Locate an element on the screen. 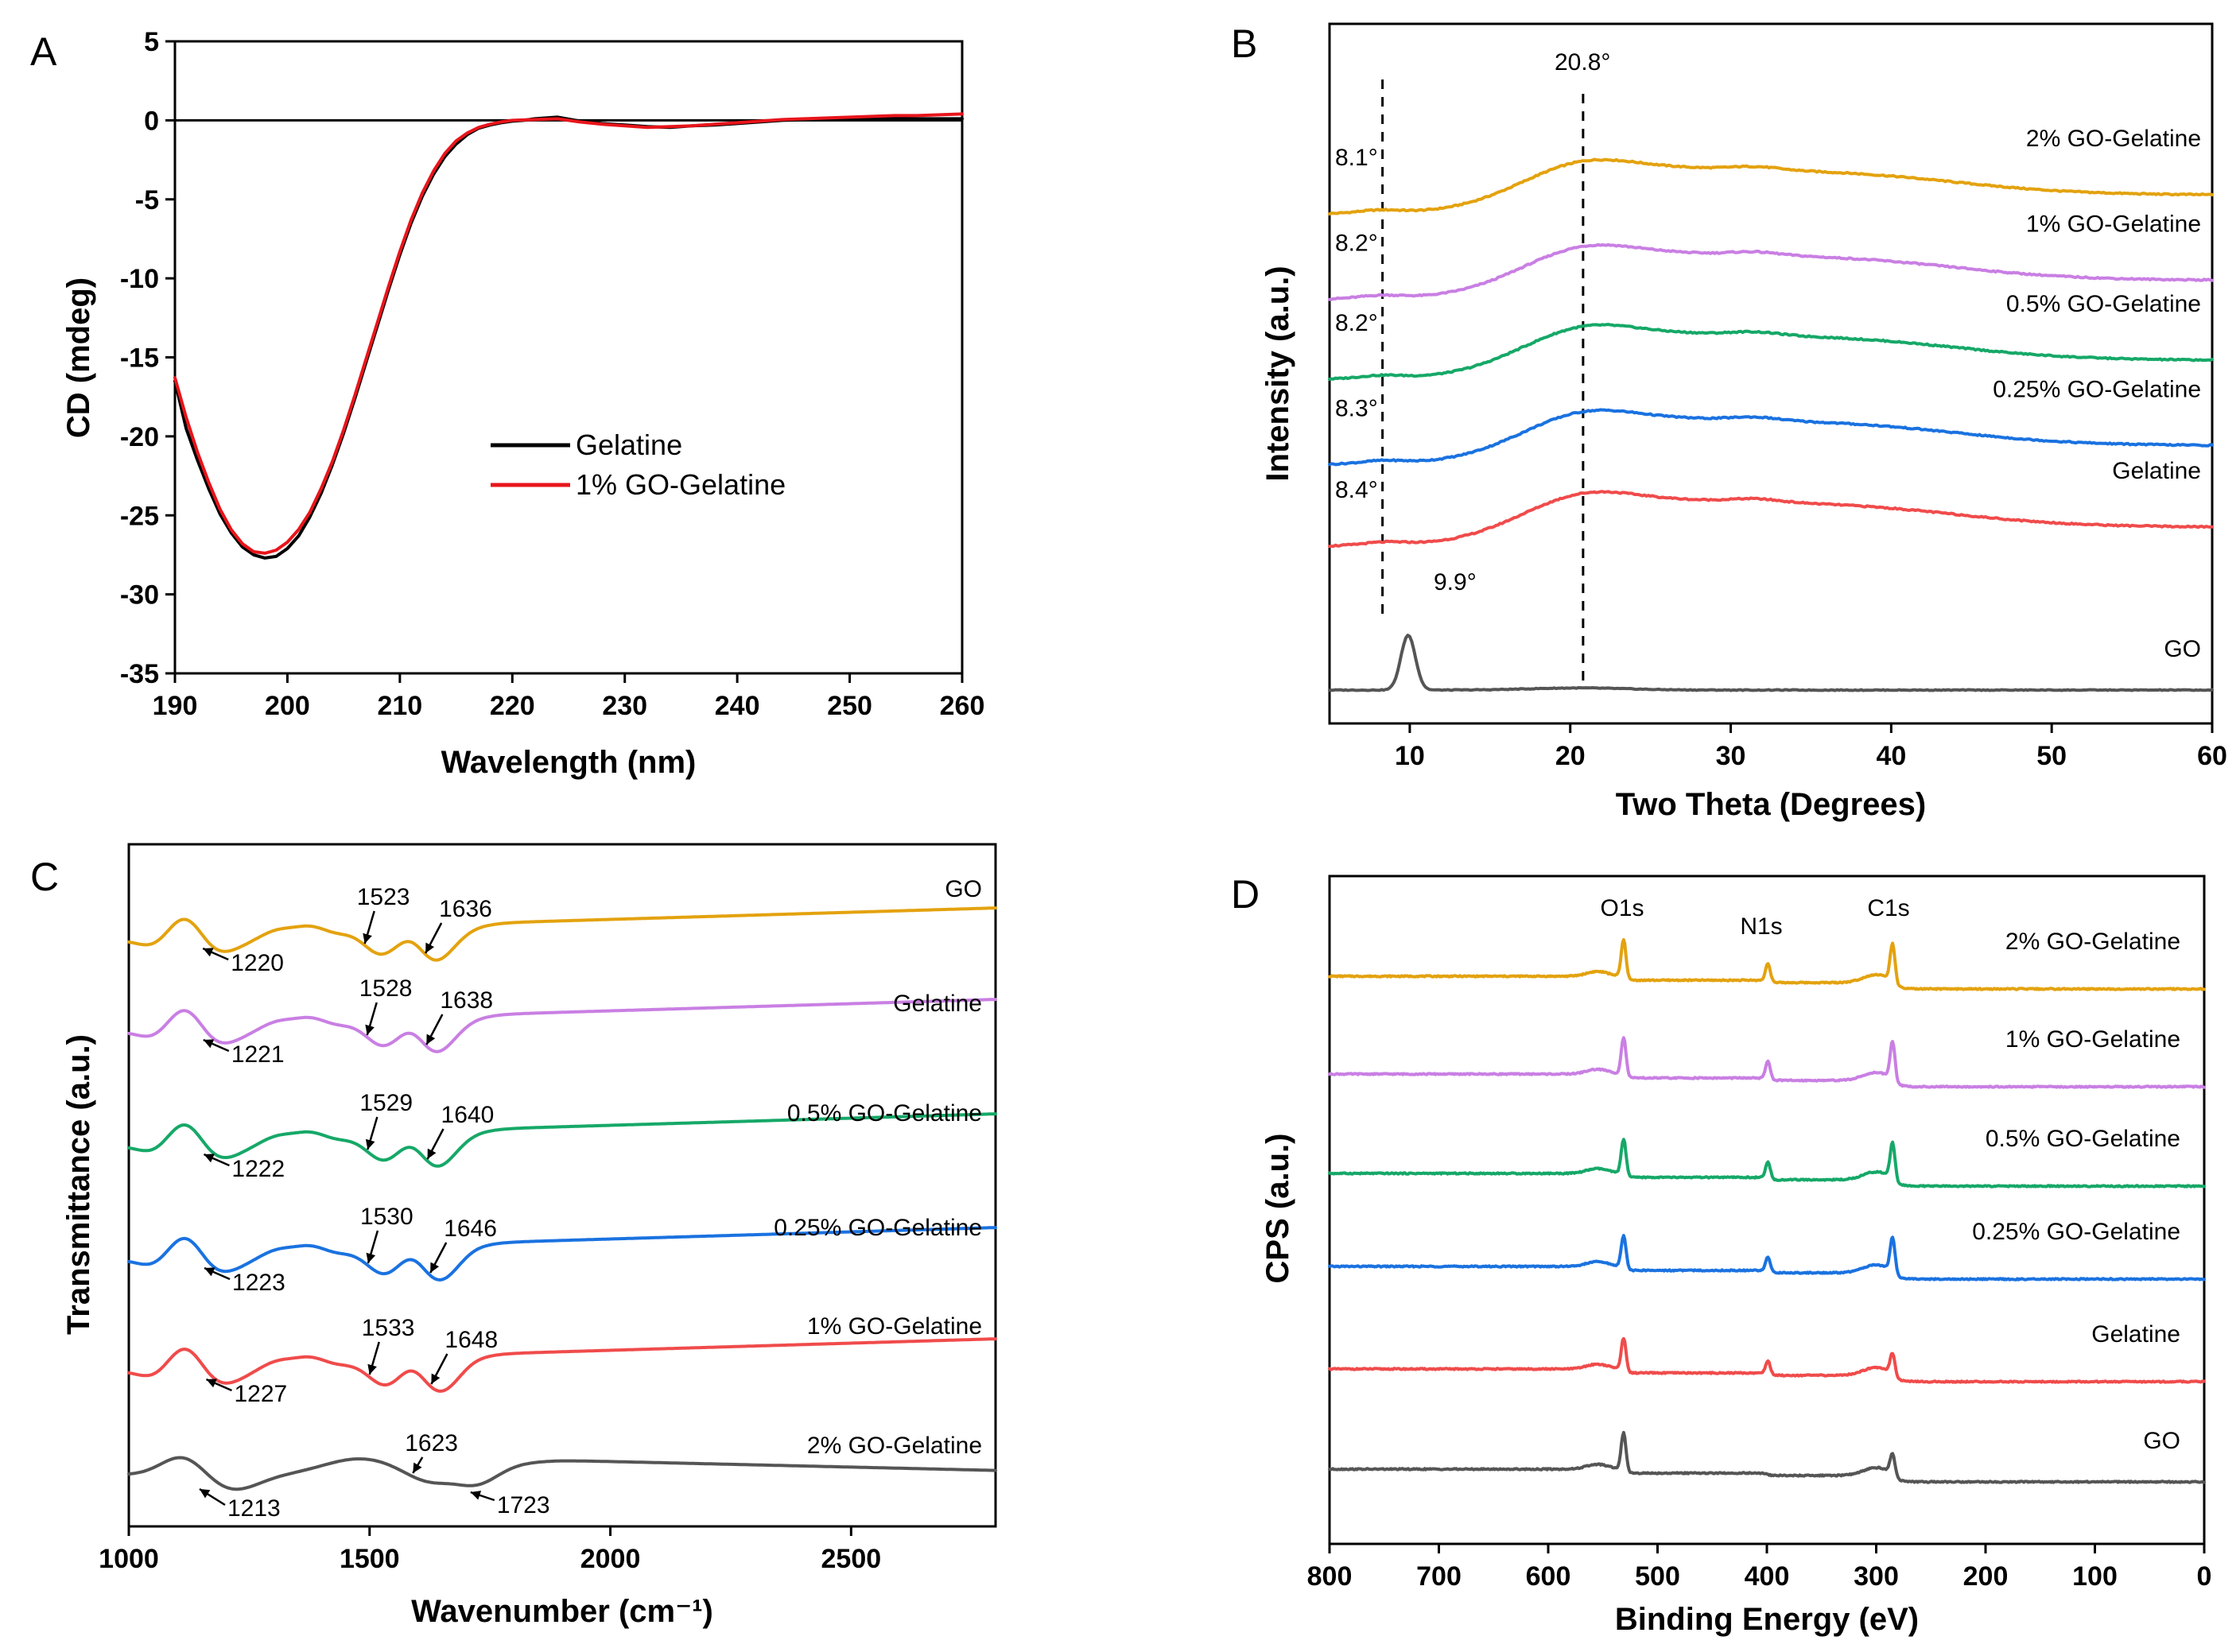  legend-label-gelatine: Gelatine is located at coordinates (629, 445).